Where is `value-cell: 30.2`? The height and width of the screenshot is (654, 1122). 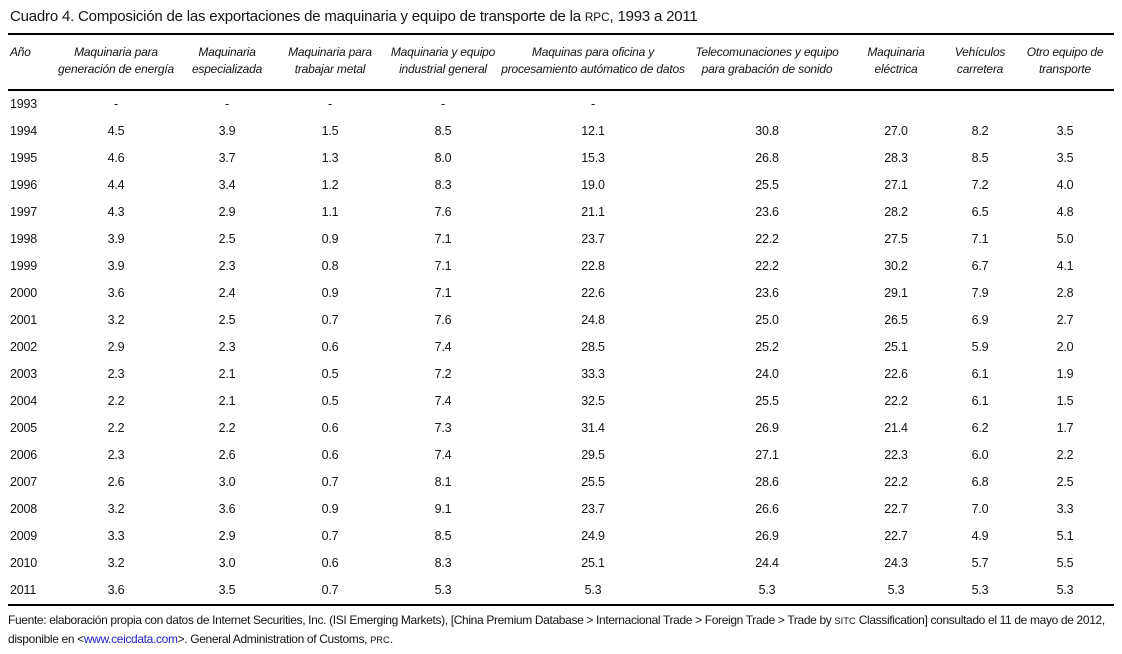 value-cell: 30.2 is located at coordinates (896, 266).